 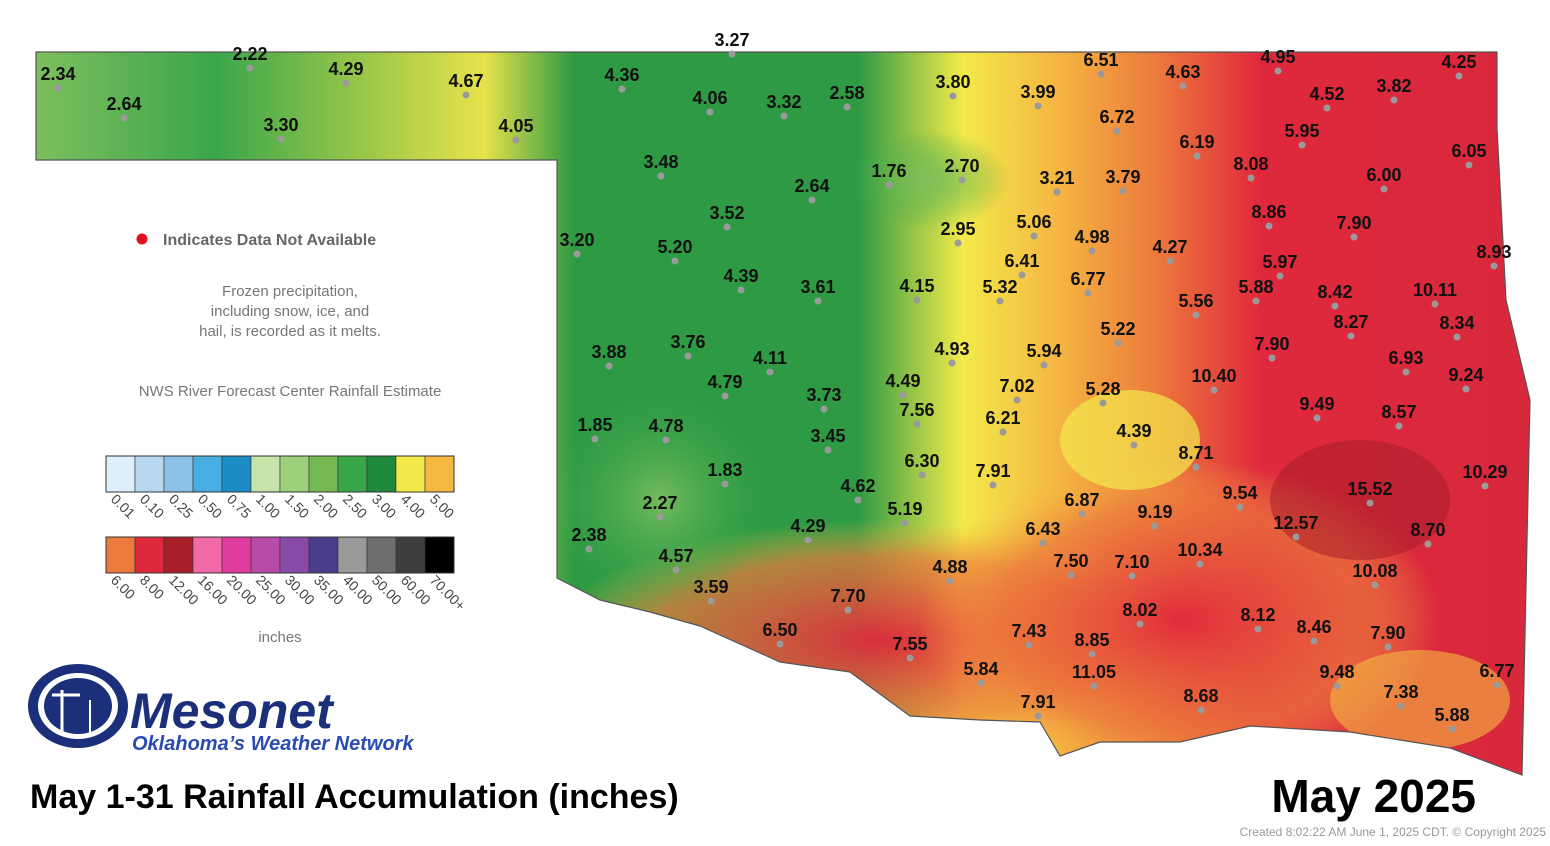 I want to click on station-value: 9.48, so click(x=1336, y=672).